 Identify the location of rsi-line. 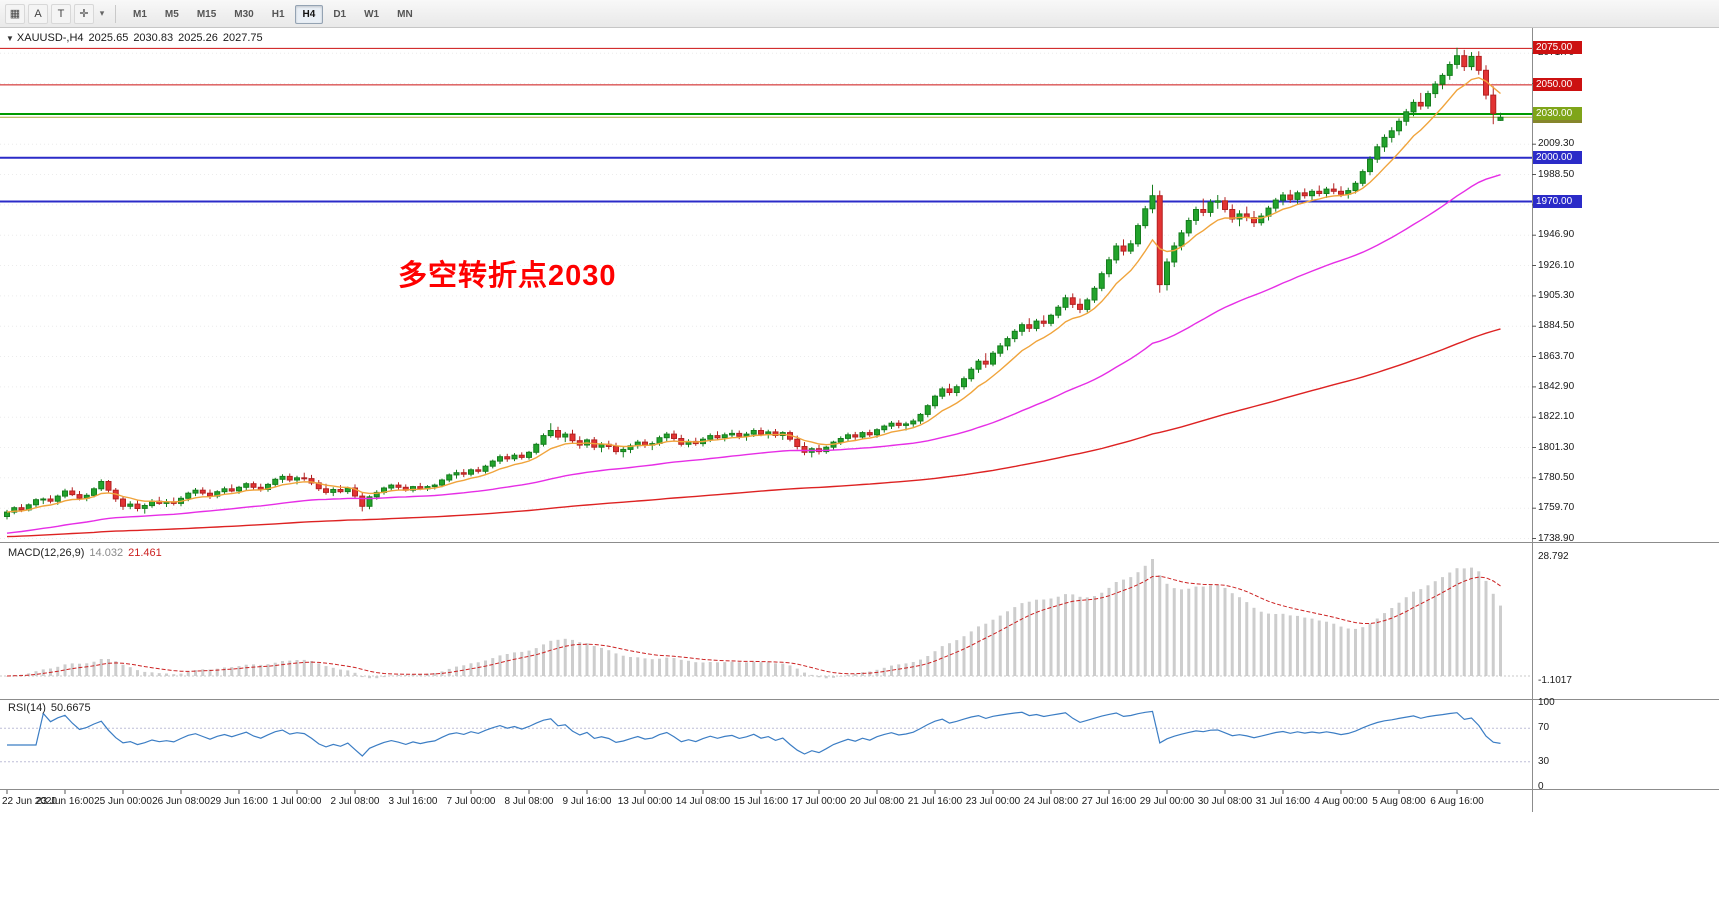
(754, 733).